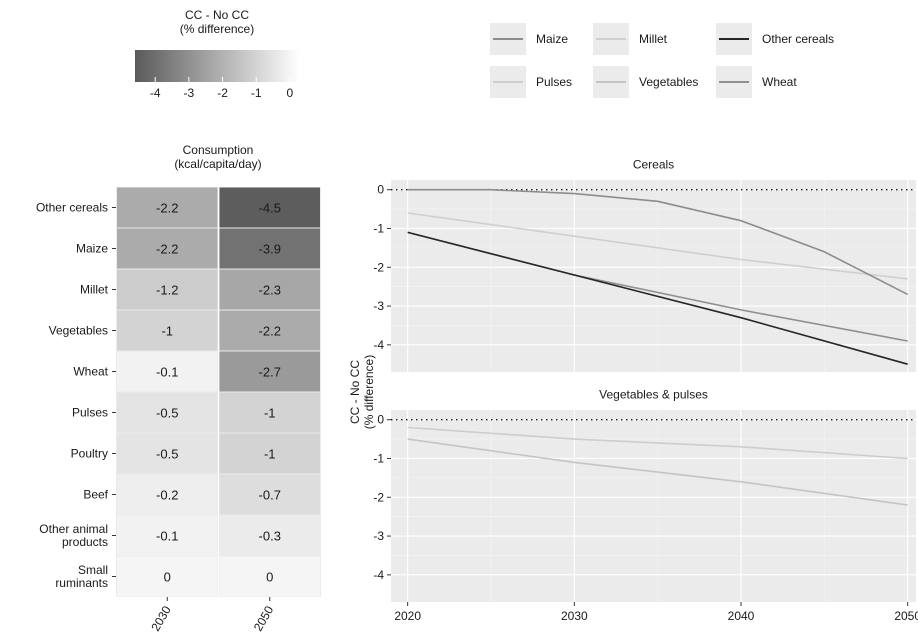  What do you see at coordinates (95, 495) in the screenshot?
I see `heatmap-row-label: Beef` at bounding box center [95, 495].